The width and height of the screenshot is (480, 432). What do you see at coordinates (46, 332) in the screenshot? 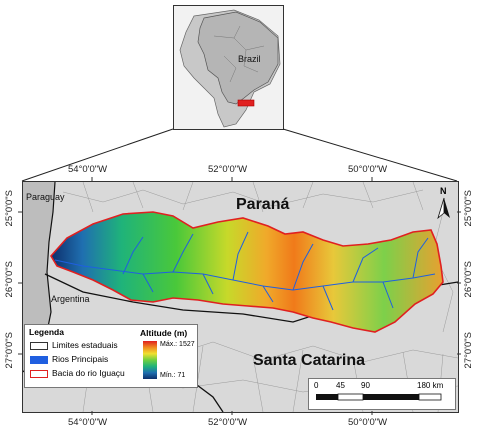
I see `legend-title: Legenda` at bounding box center [46, 332].